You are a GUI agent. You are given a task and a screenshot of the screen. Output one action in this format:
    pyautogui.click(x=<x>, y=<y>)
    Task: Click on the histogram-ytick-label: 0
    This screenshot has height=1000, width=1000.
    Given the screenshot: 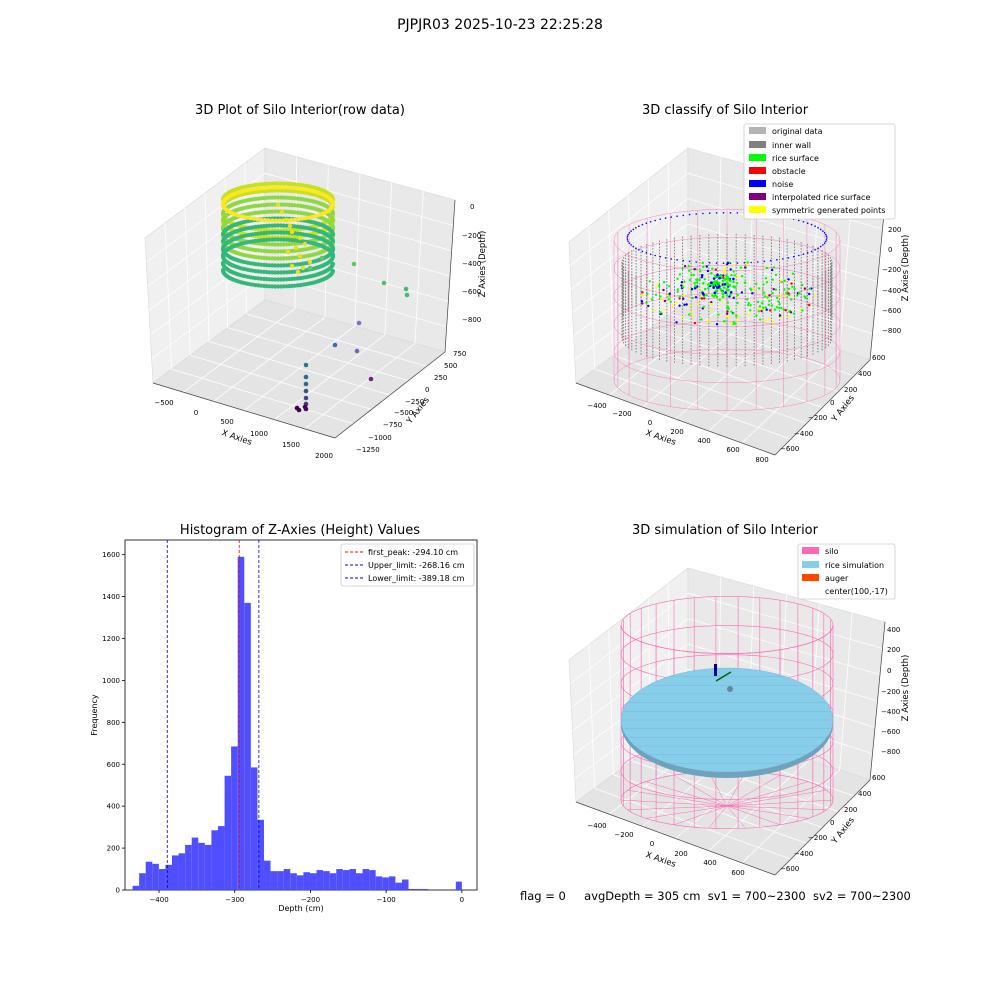 What is the action you would take?
    pyautogui.click(x=118, y=891)
    